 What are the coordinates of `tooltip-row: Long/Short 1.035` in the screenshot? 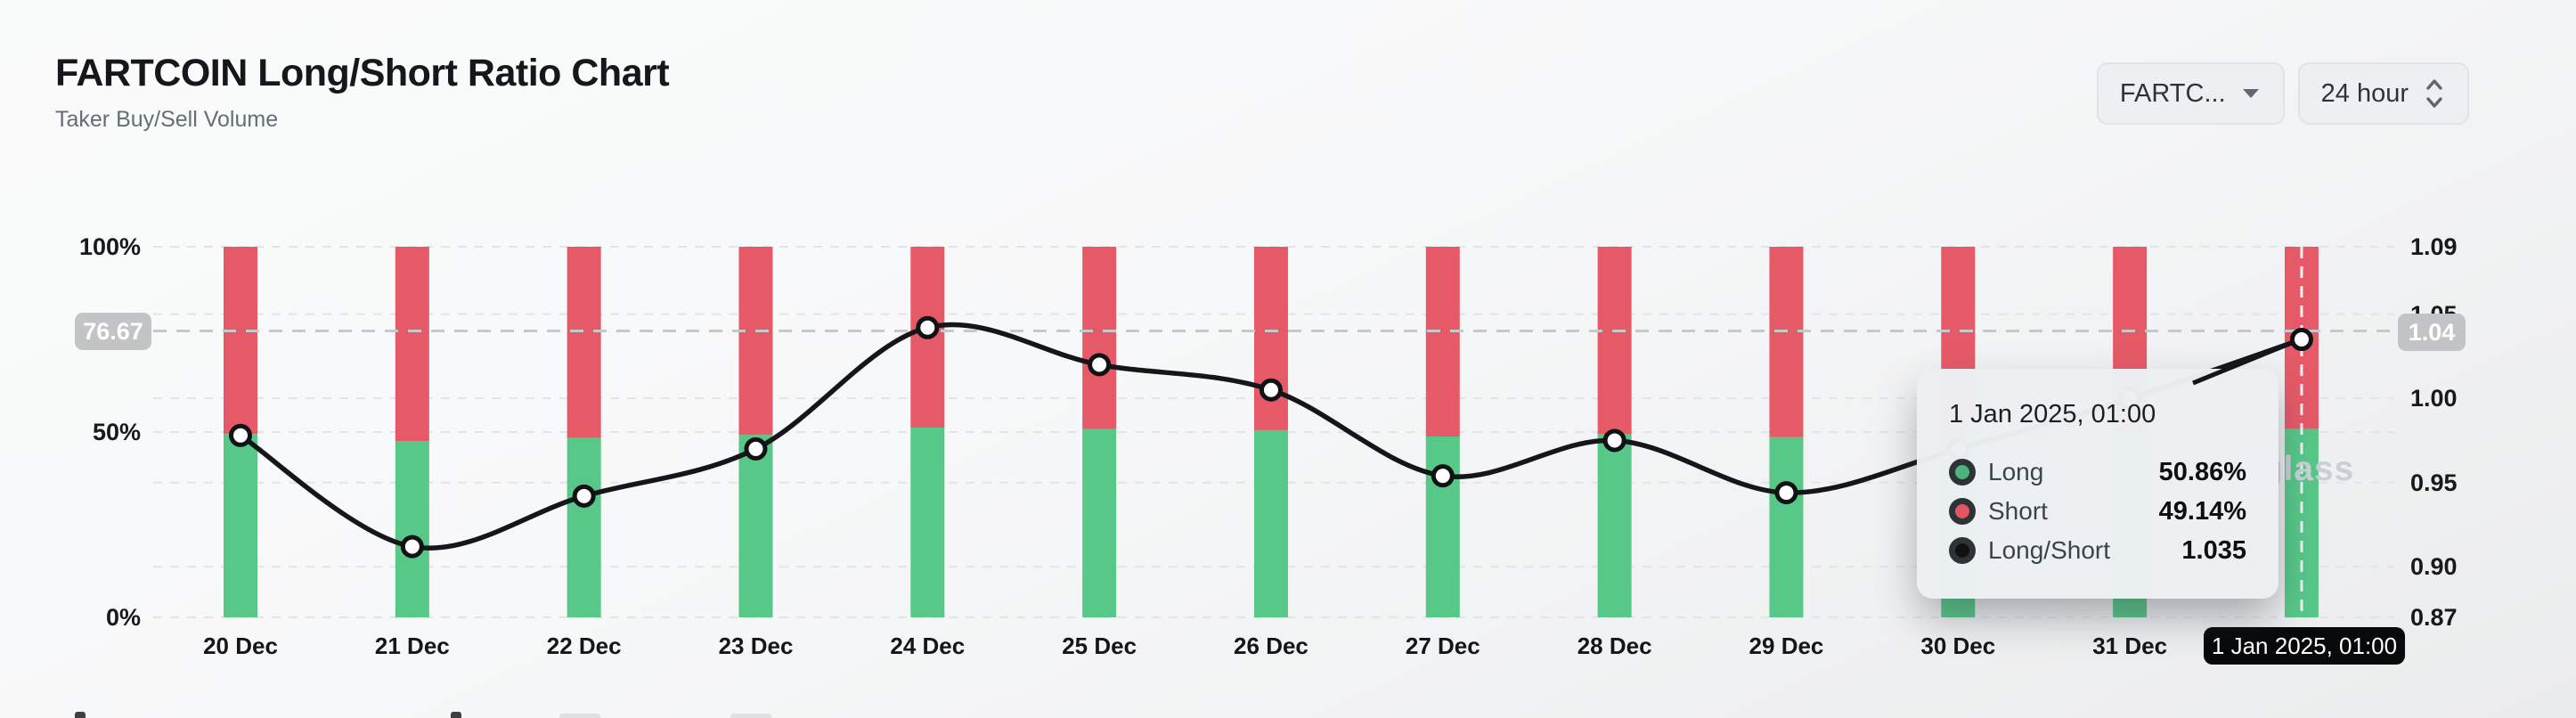 It's located at (2097, 550).